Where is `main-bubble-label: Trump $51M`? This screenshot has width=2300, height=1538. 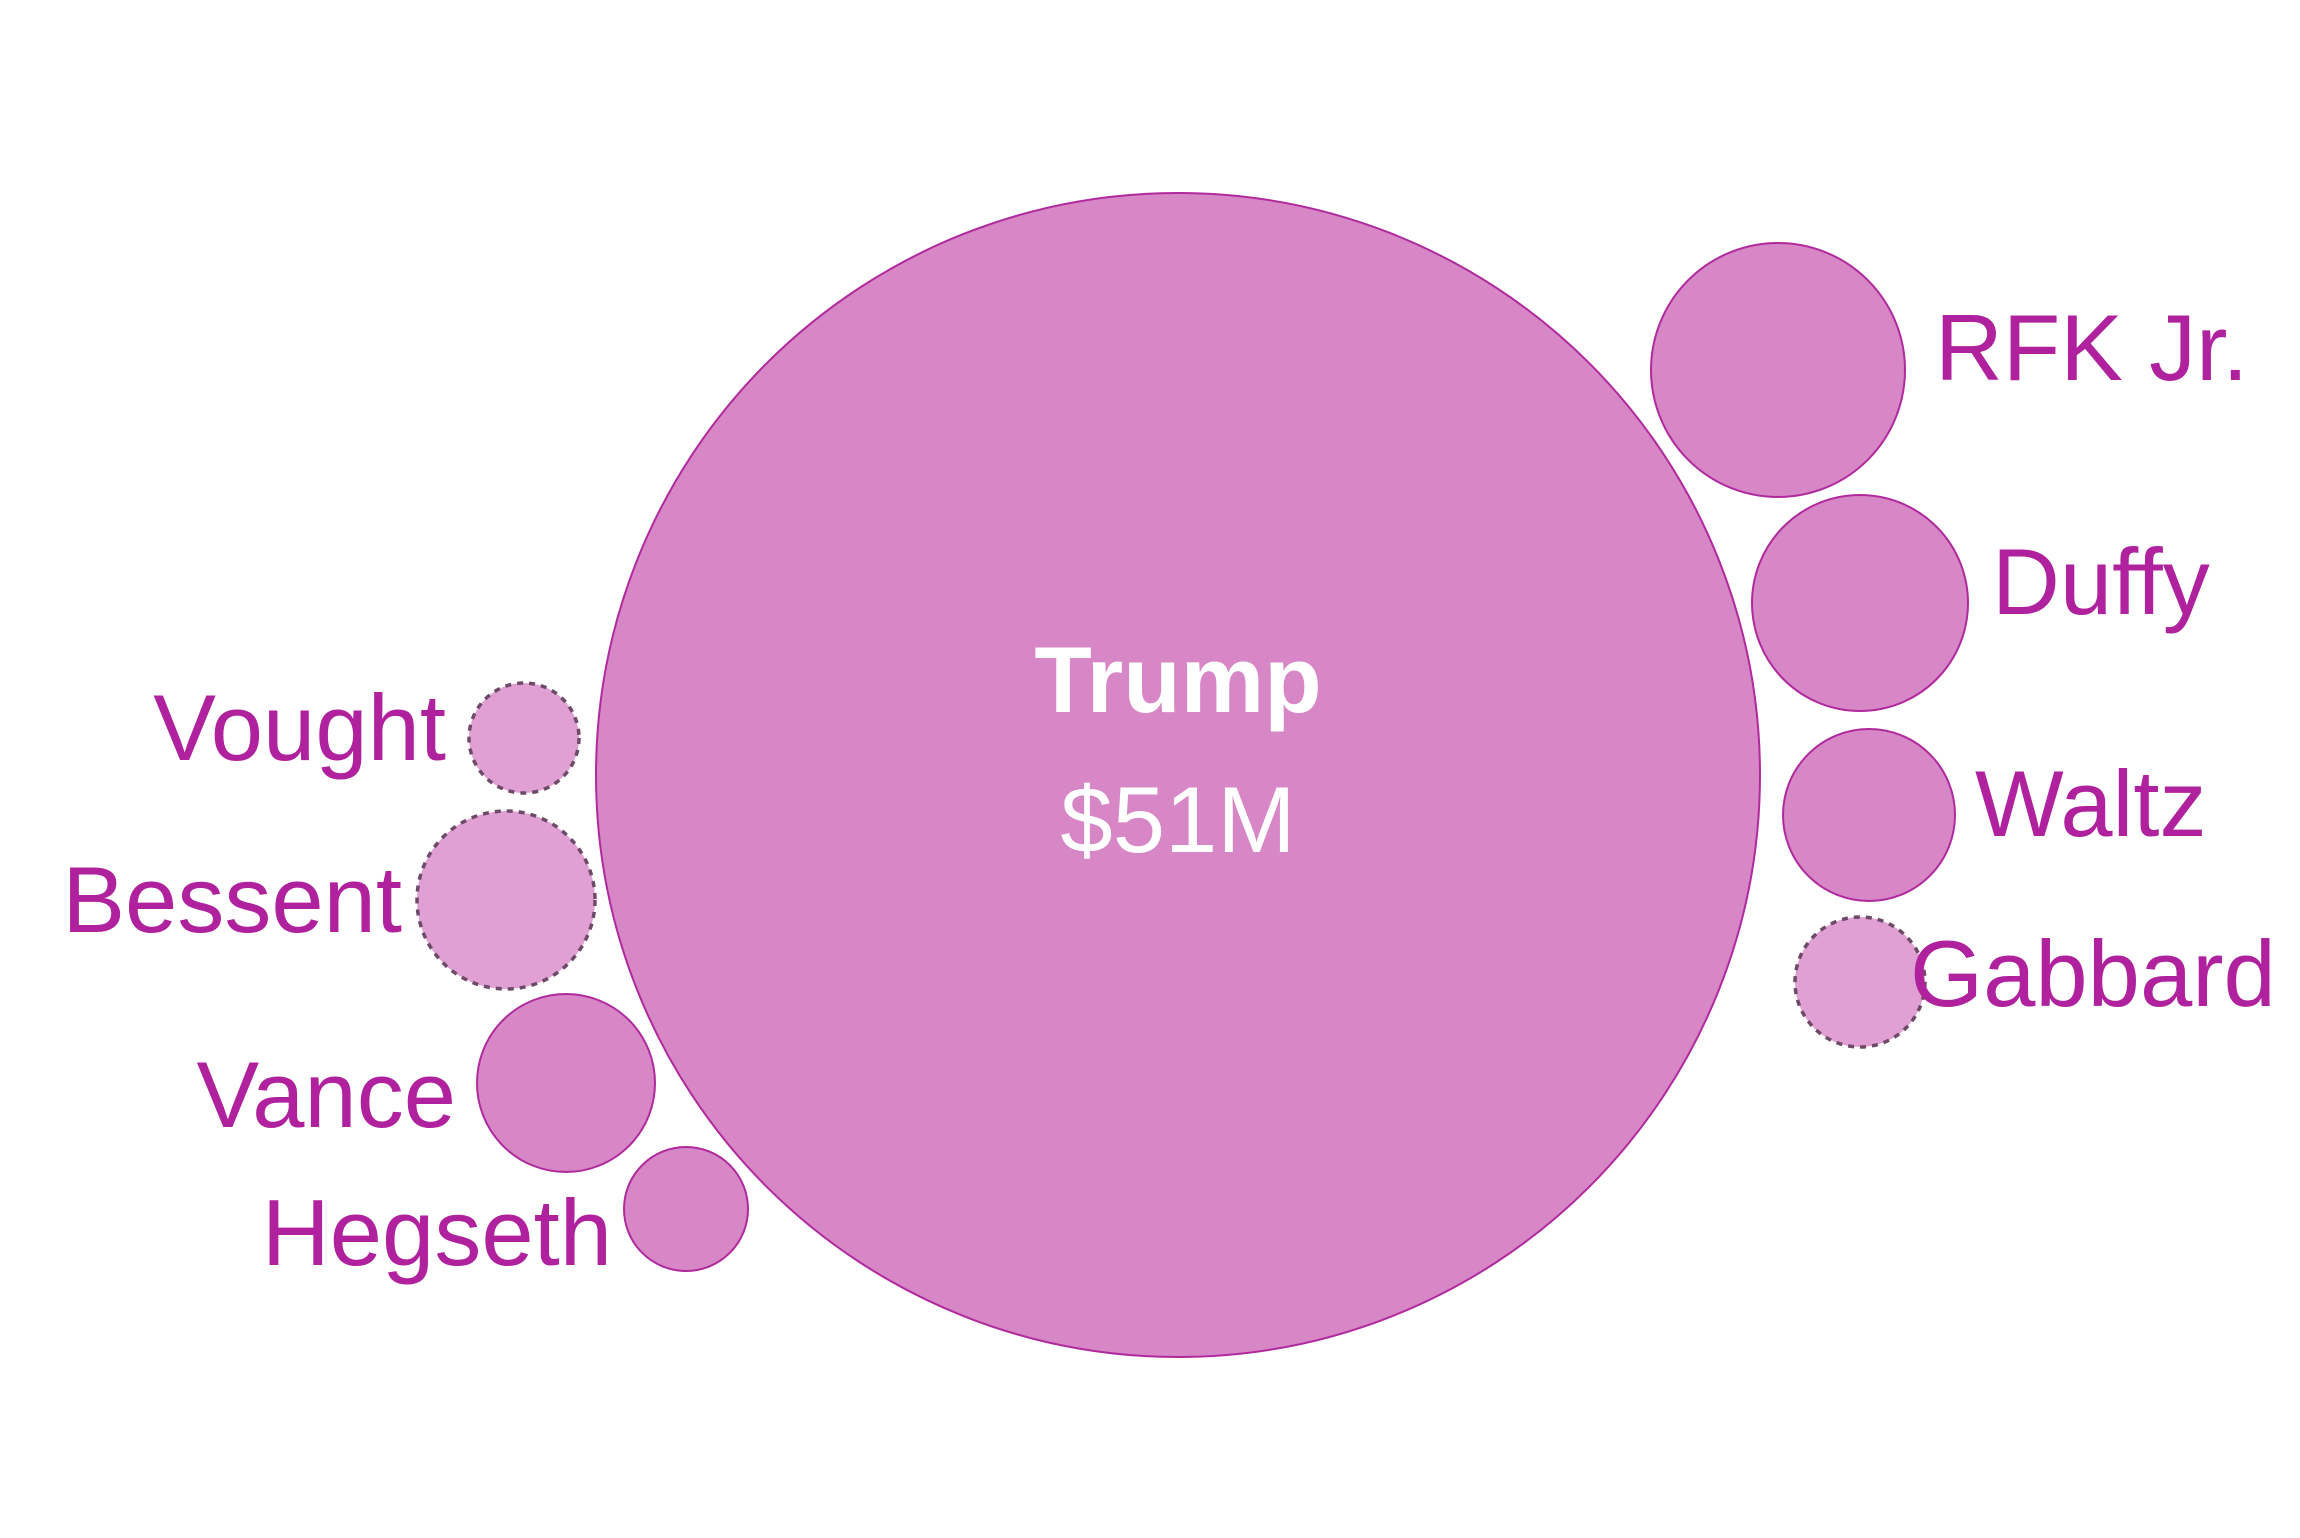 main-bubble-label: Trump $51M is located at coordinates (1177, 749).